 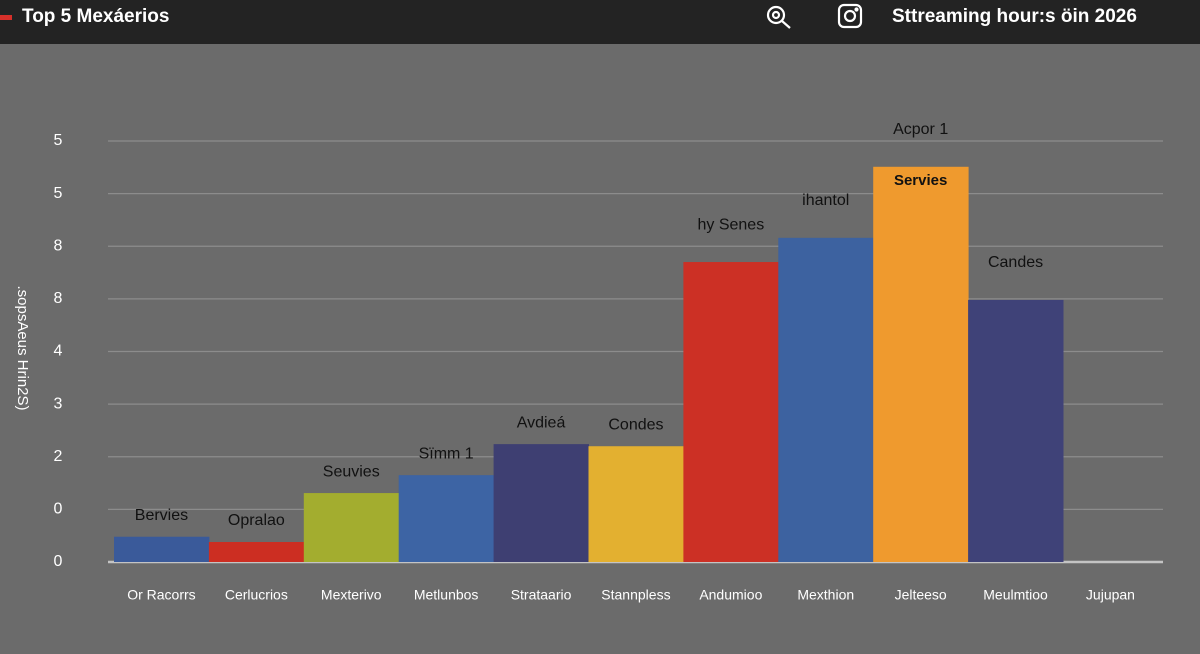 What do you see at coordinates (1014, 16) in the screenshot?
I see `right-title: Sttreaming hour:s öin 2026` at bounding box center [1014, 16].